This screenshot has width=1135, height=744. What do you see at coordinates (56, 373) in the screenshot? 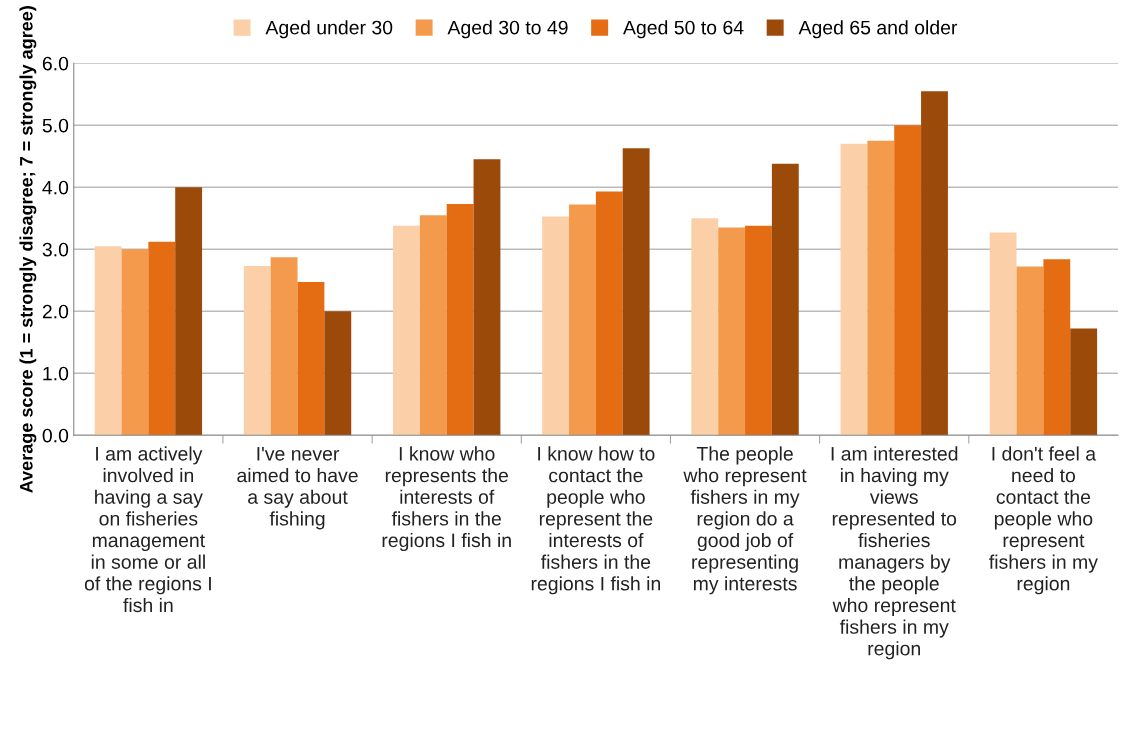
I see `y-tick-label: 1.0` at bounding box center [56, 373].